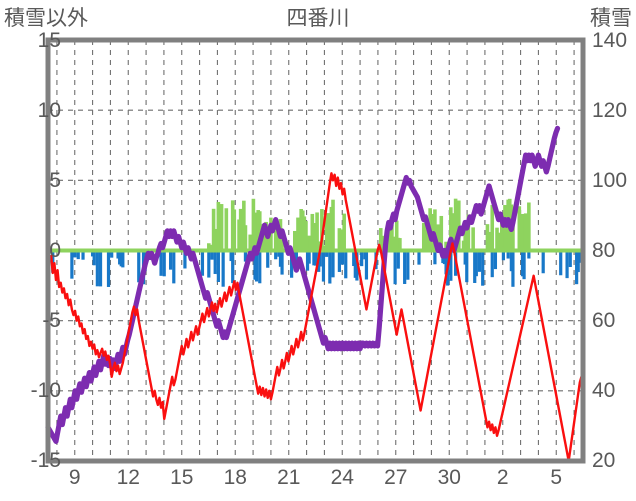 The width and height of the screenshot is (636, 501). What do you see at coordinates (604, 460) in the screenshot?
I see `ytick-right-6: 20` at bounding box center [604, 460].